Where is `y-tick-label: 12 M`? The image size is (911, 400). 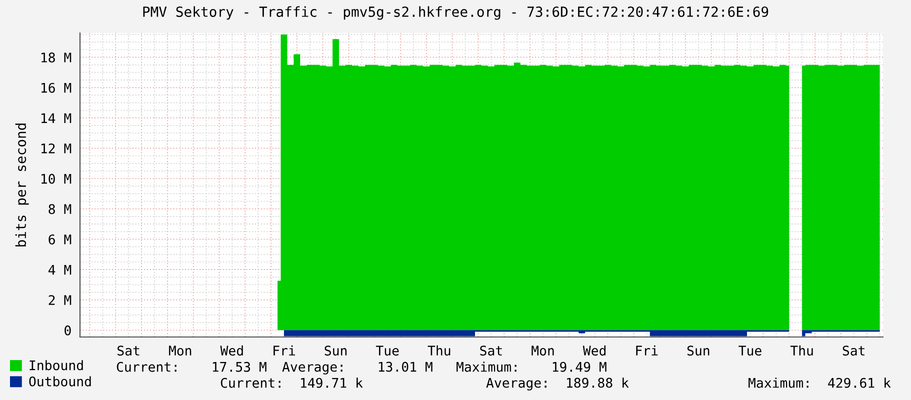
y-tick-label: 12 M is located at coordinates (56, 148).